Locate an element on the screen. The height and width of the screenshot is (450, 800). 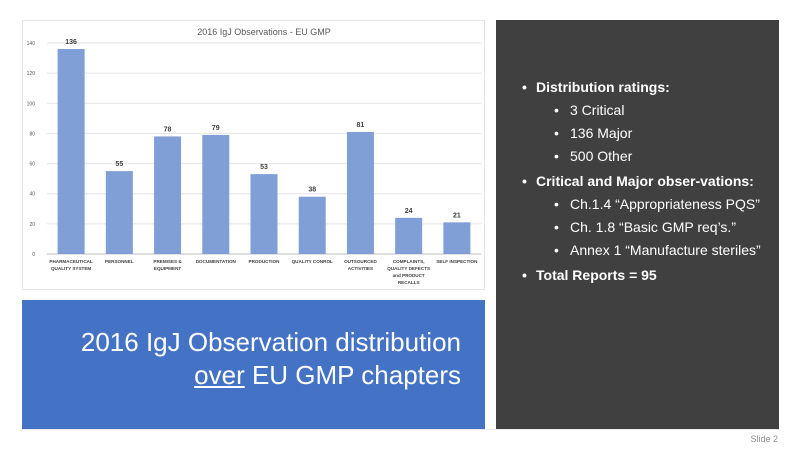
x-tick-label: EQUIPMENT is located at coordinates (168, 268).